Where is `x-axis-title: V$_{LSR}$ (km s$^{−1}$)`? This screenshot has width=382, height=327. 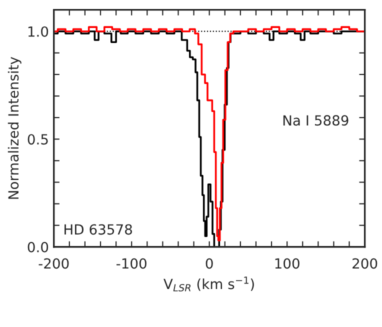 x-axis-title: V$_{LSR}$ (km s$^{−1}$) is located at coordinates (209, 284).